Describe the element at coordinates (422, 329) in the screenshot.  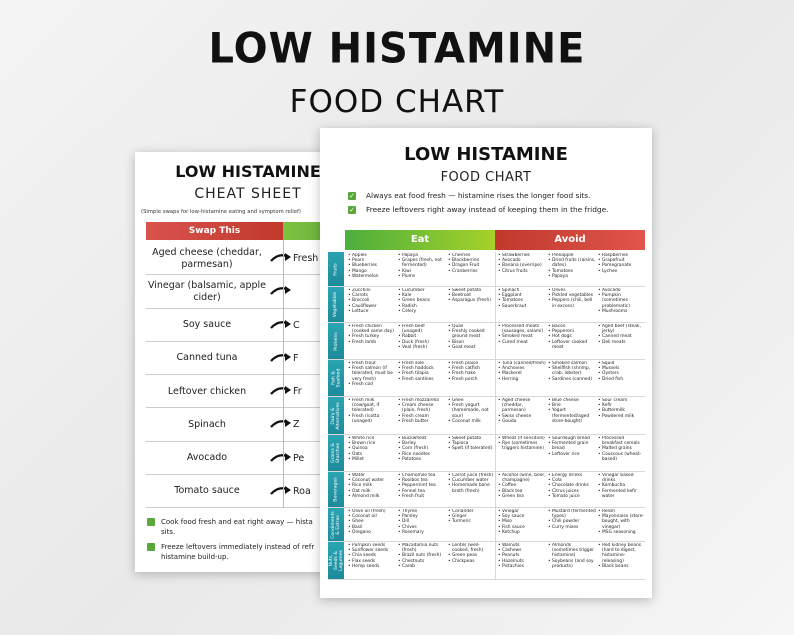
I see `food-item: Fresh beef (unaged)` at that location.